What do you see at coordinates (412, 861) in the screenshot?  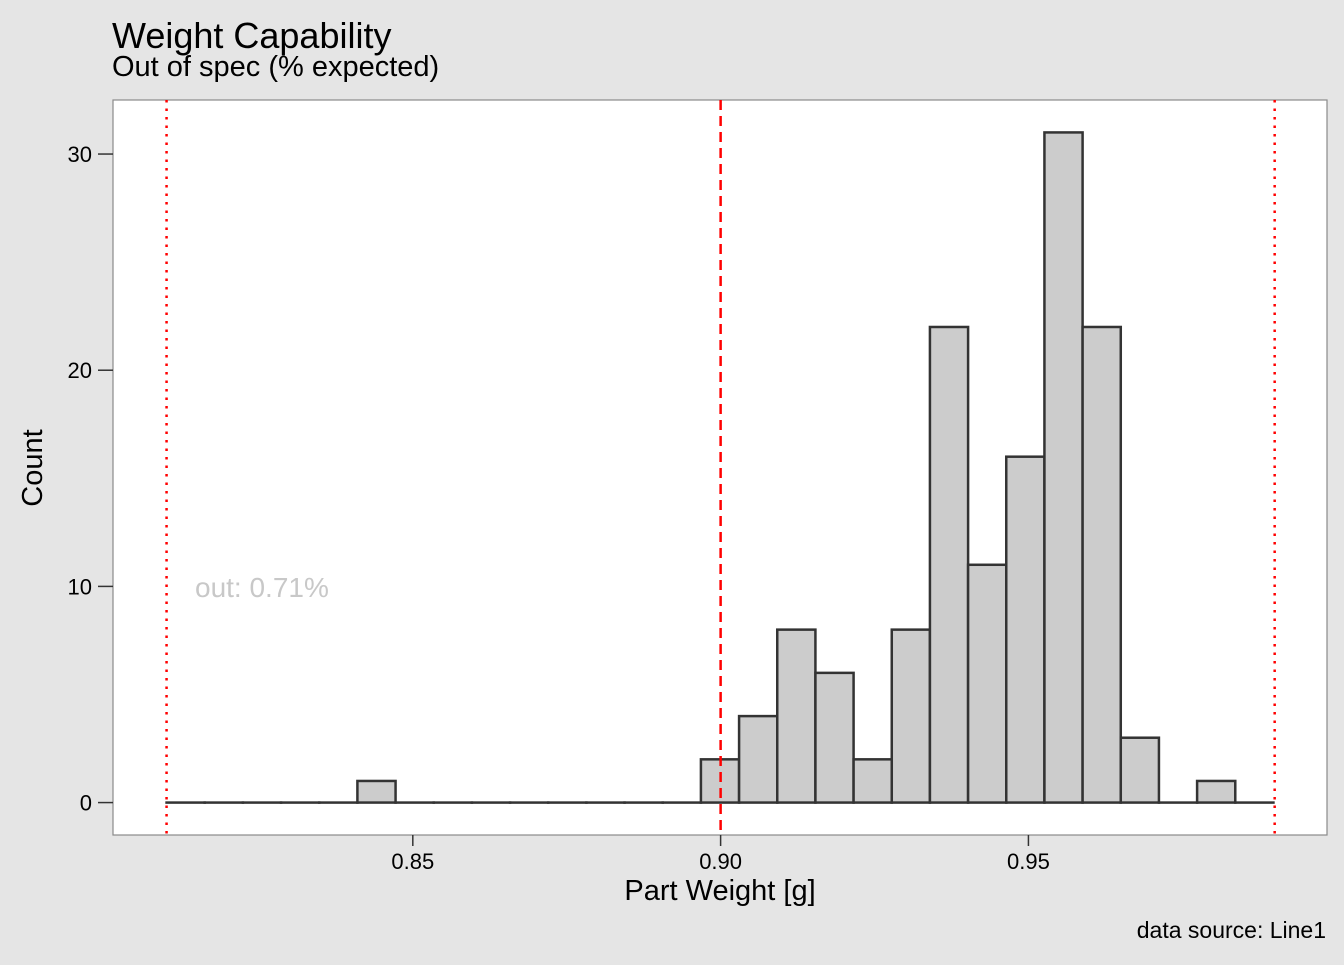 I see `x-tick-label: 0.85` at bounding box center [412, 861].